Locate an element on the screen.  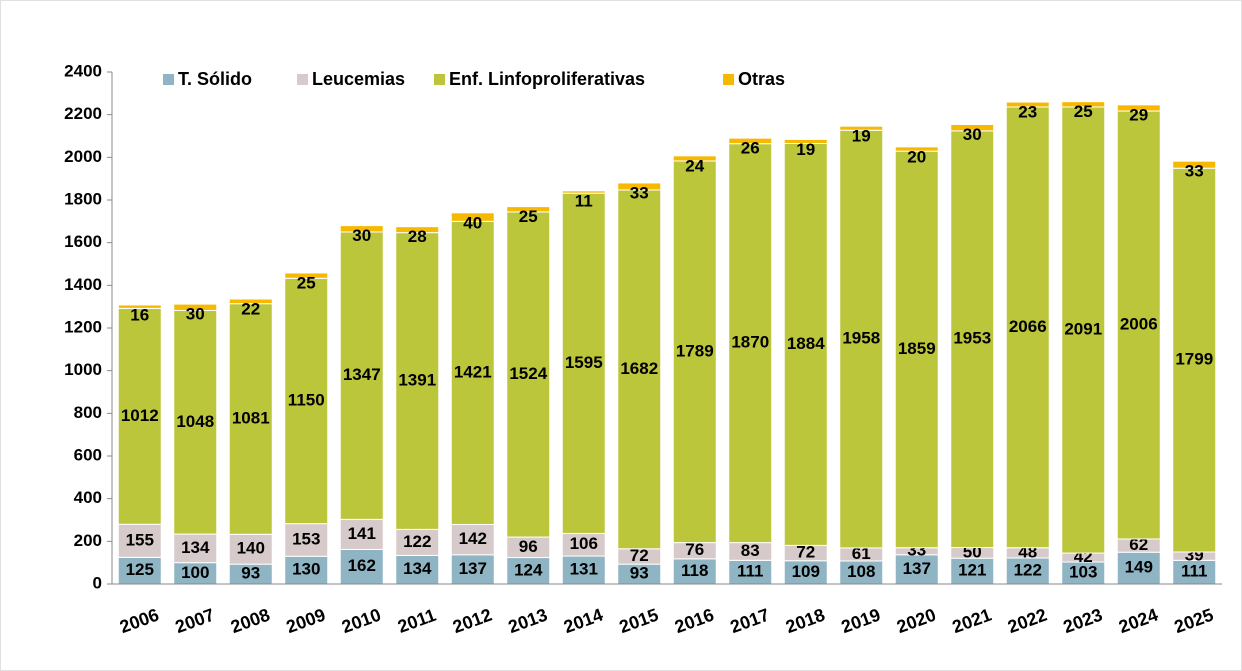
data-label: 153 is located at coordinates (306, 538).